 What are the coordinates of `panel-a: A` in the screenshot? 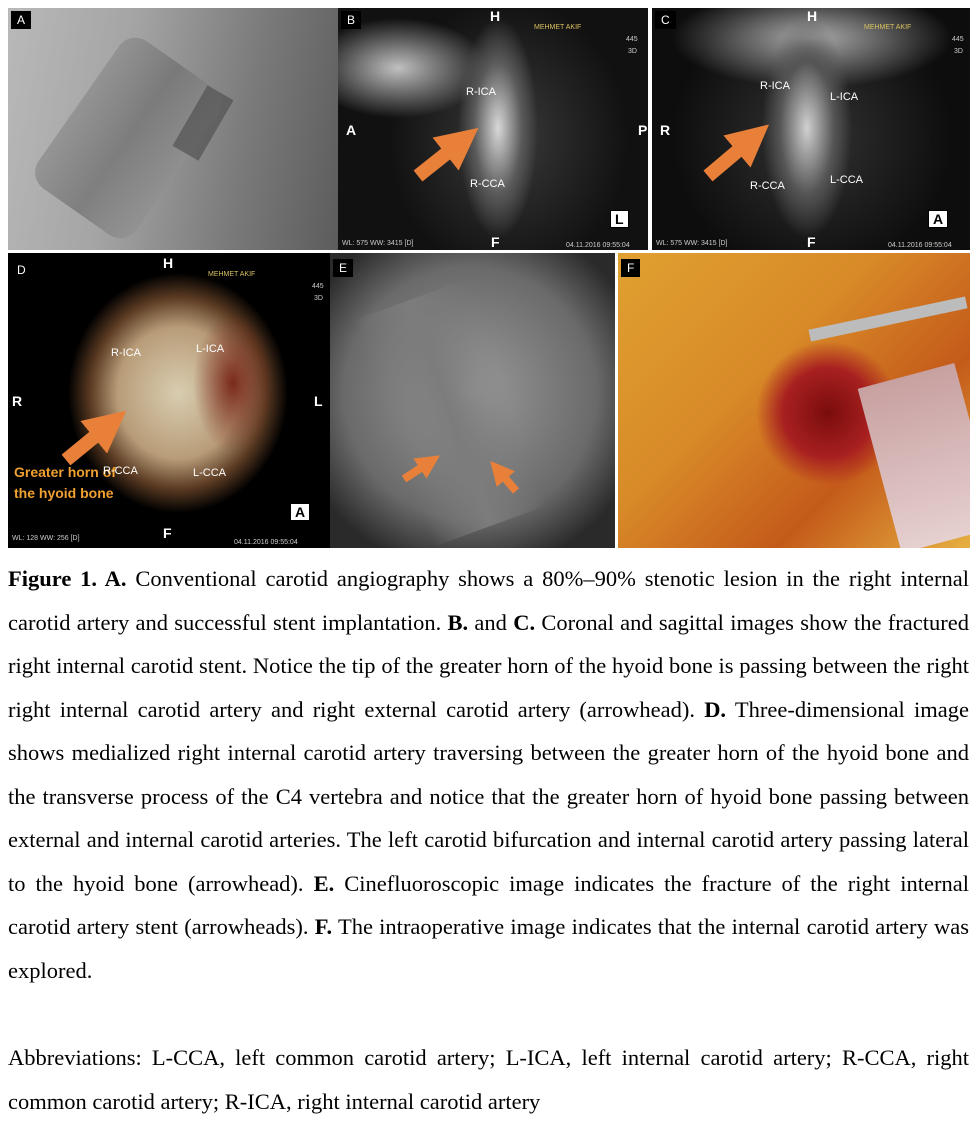 It's located at (173, 129).